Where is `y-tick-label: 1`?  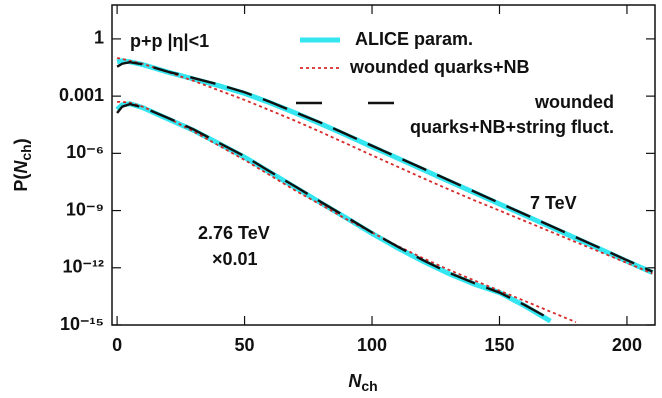 y-tick-label: 1 is located at coordinates (99, 38).